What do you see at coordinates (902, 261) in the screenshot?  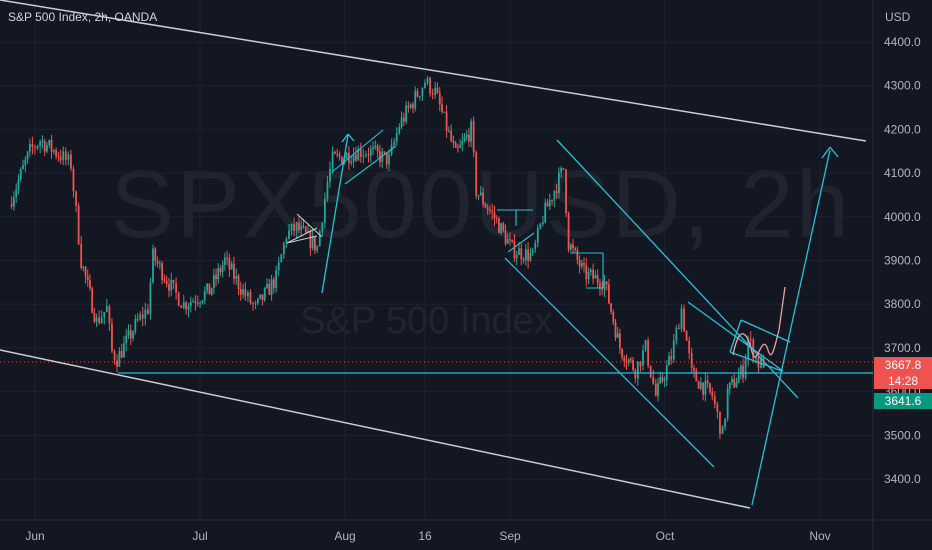 I see `y-tick-label: 3900.0` at bounding box center [902, 261].